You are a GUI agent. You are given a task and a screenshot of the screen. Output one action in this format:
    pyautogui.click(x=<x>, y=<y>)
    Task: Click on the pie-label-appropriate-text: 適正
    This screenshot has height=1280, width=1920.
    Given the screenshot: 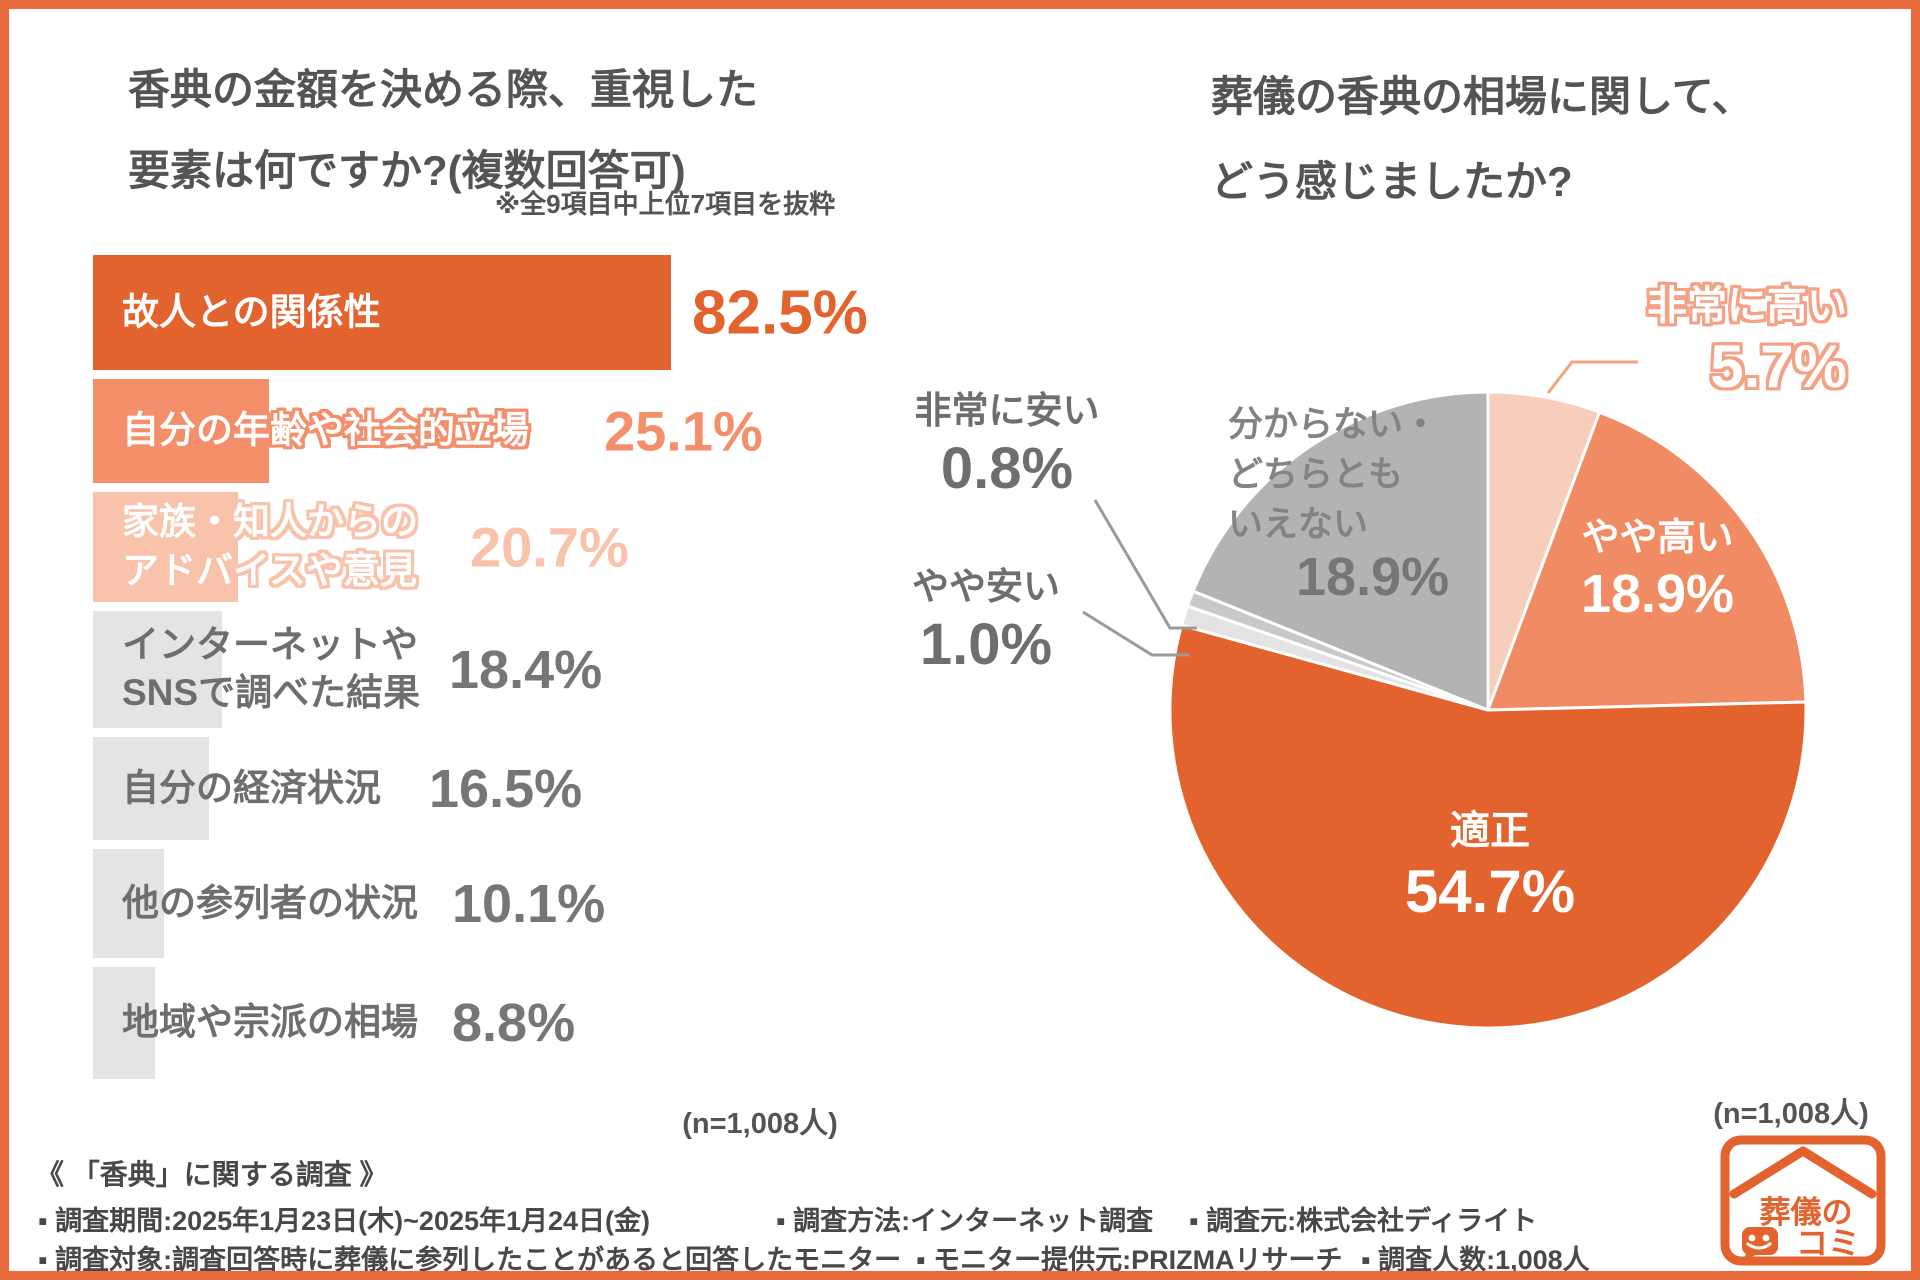 What is the action you would take?
    pyautogui.click(x=1490, y=831)
    